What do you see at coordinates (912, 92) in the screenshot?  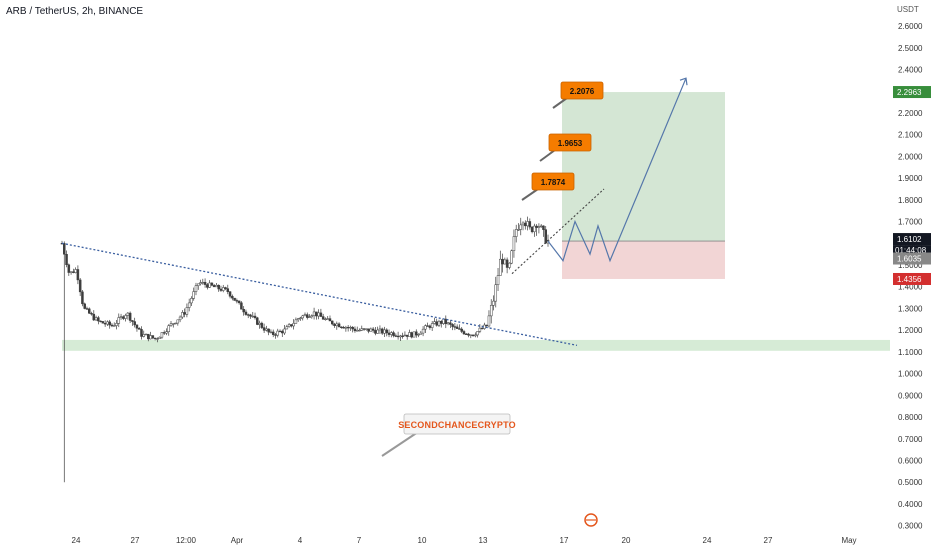 I see `target-price-tag-bg` at bounding box center [912, 92].